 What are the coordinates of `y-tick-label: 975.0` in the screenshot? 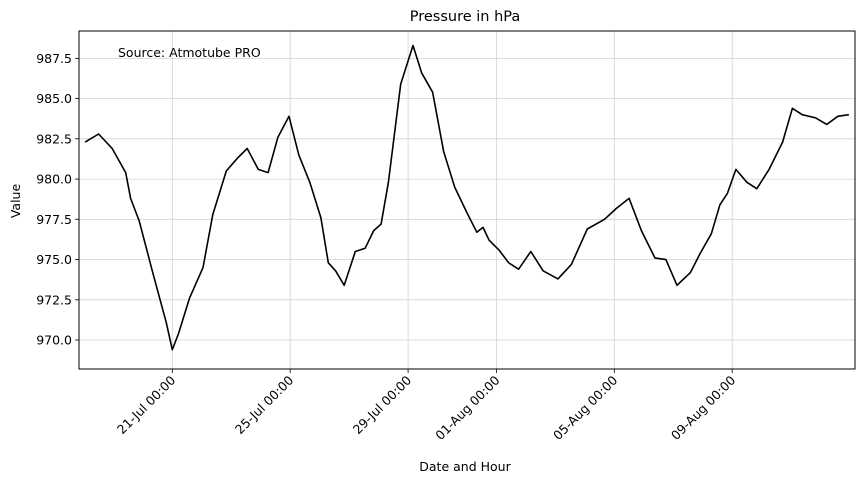 It's located at (54, 259).